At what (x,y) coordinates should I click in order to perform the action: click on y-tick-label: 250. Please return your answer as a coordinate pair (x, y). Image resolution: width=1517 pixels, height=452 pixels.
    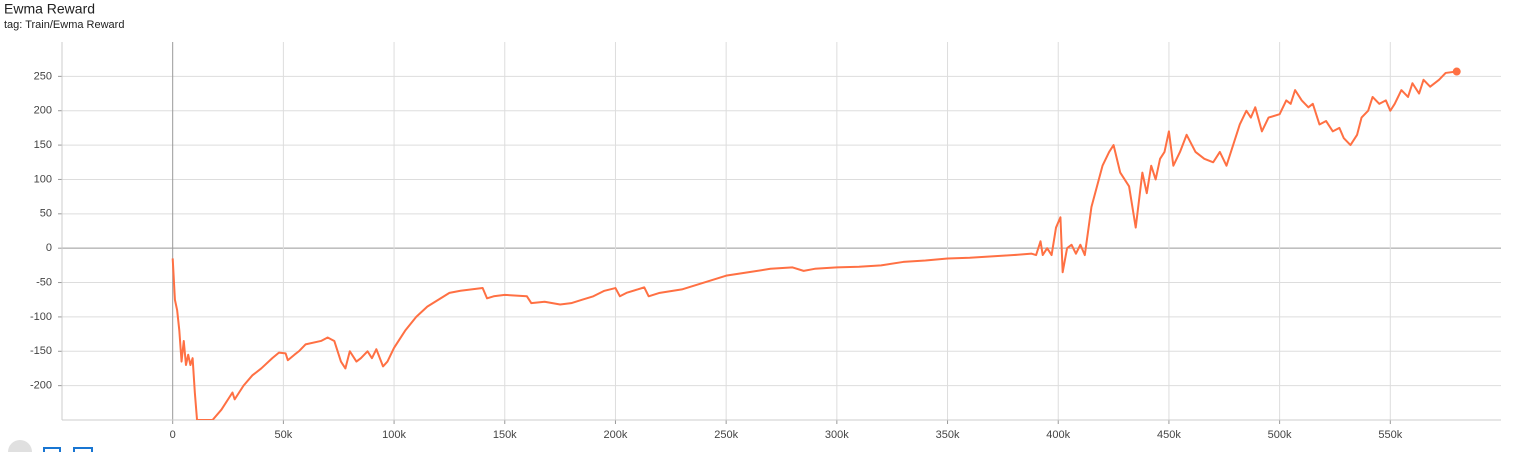
    Looking at the image, I should click on (43, 76).